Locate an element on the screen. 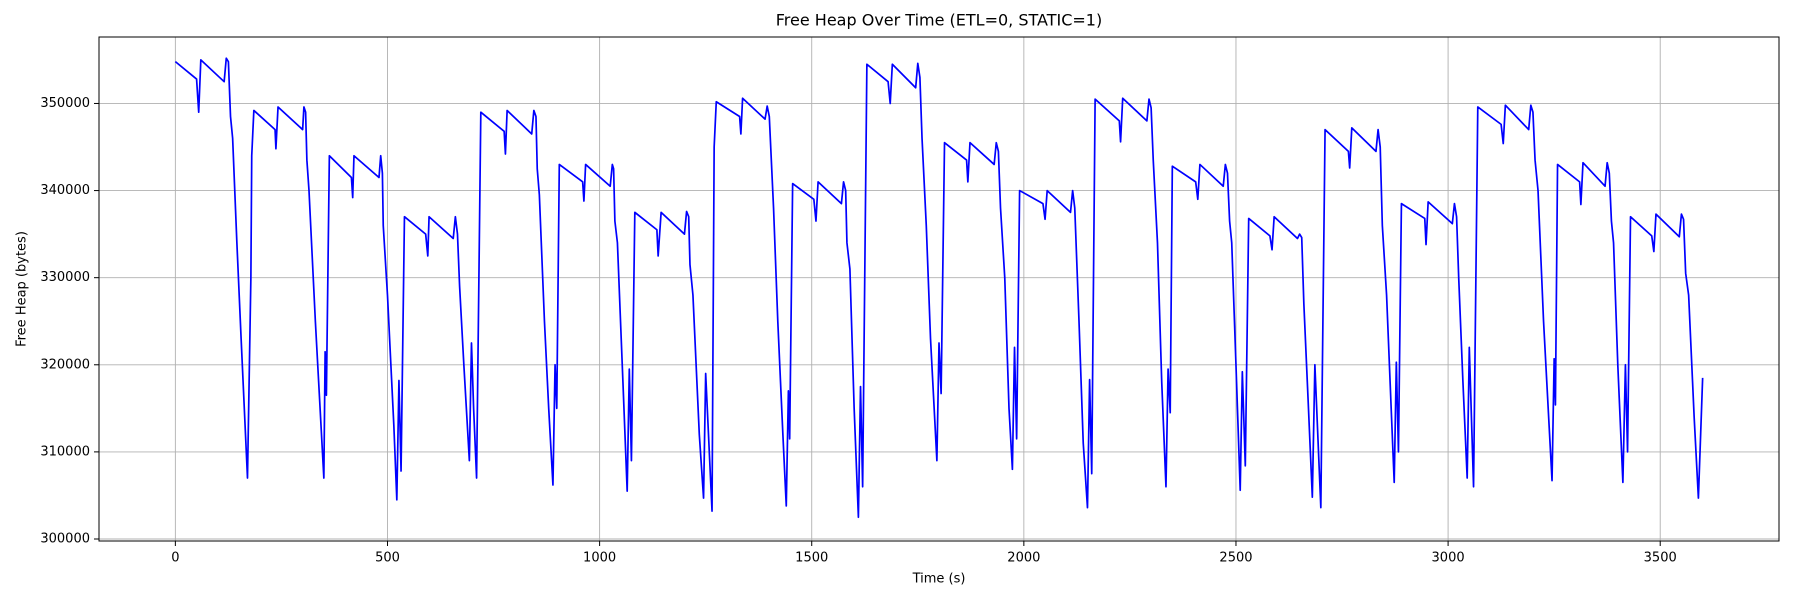 The image size is (1800, 600). y-tick-label: 320000 is located at coordinates (65, 364).